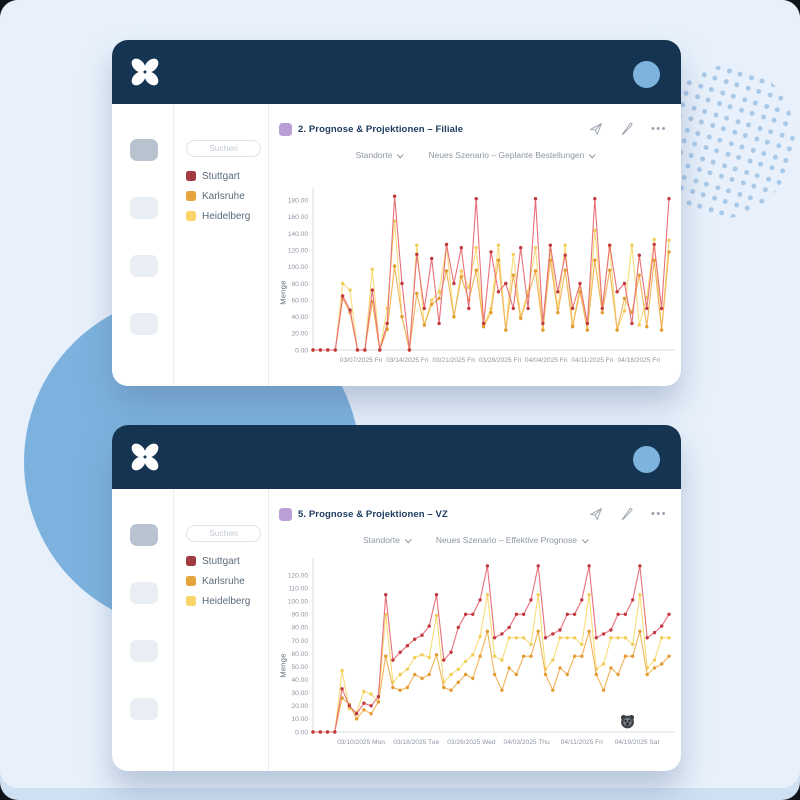  Describe the element at coordinates (298, 602) in the screenshot. I see `svg-text: 100.00` at that location.